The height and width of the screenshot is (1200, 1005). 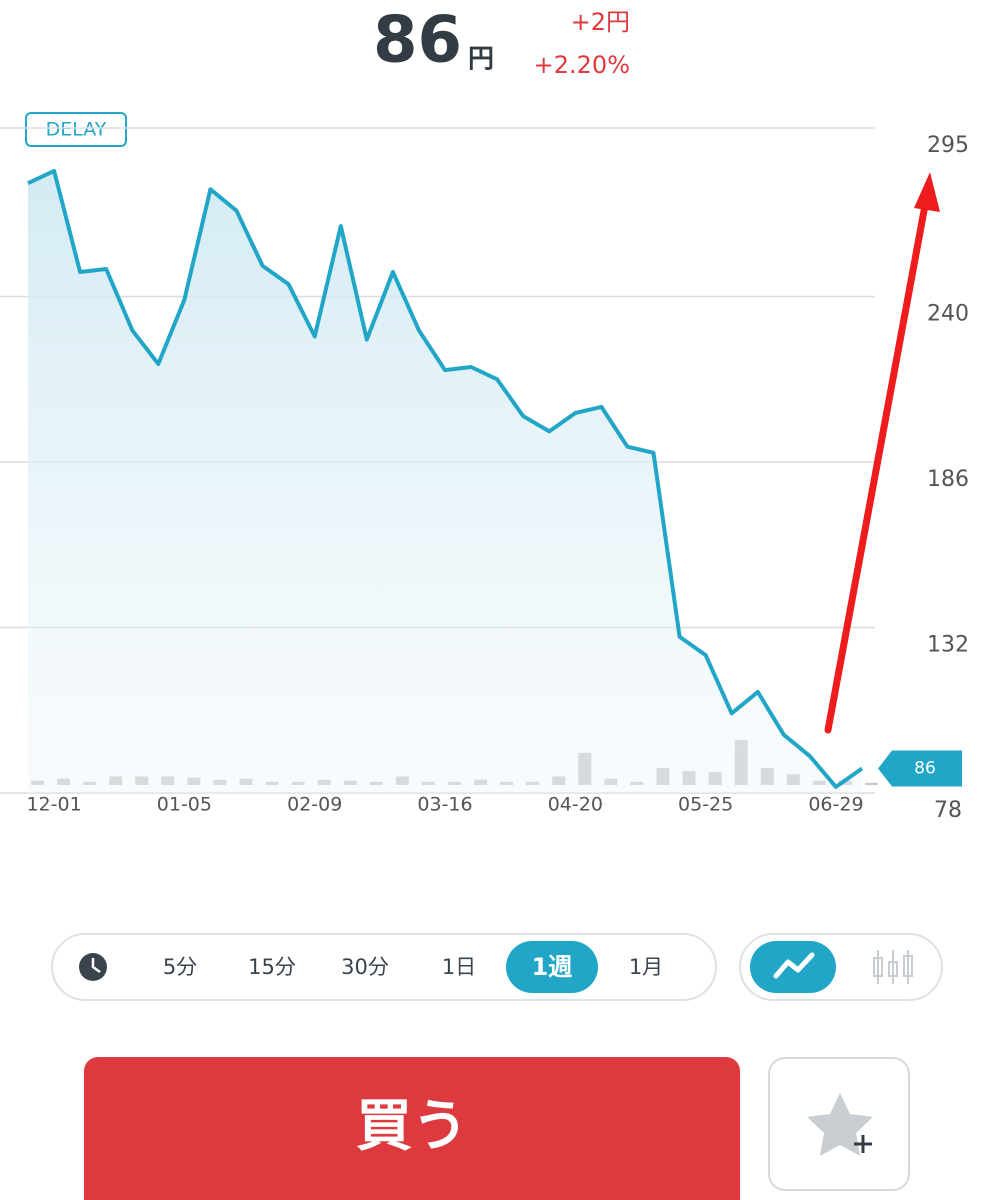 What do you see at coordinates (272, 967) in the screenshot?
I see `timeframe-button: 15分` at bounding box center [272, 967].